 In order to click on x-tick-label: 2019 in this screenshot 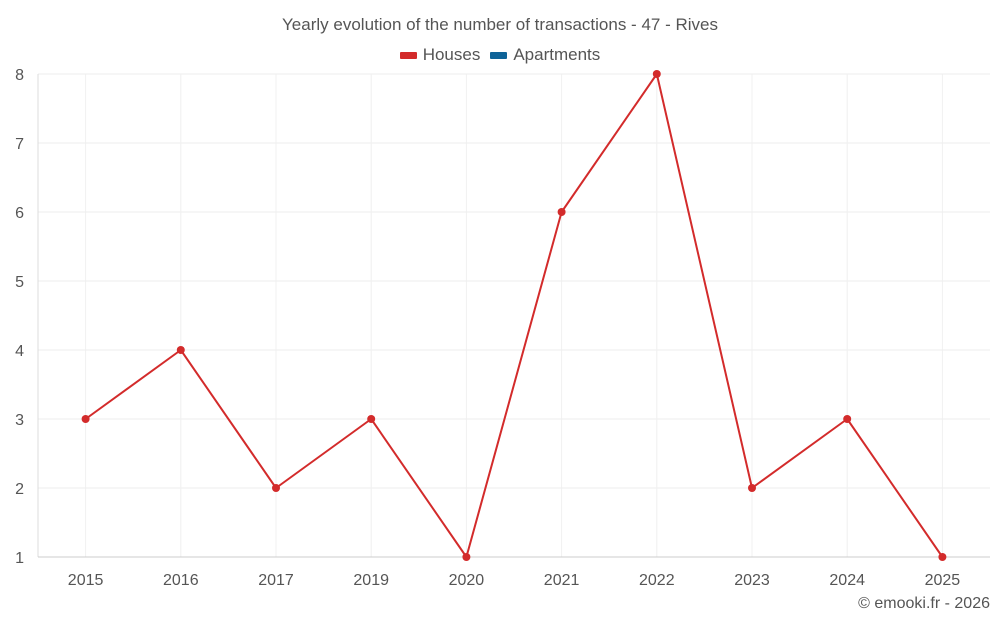, I will do `click(371, 580)`.